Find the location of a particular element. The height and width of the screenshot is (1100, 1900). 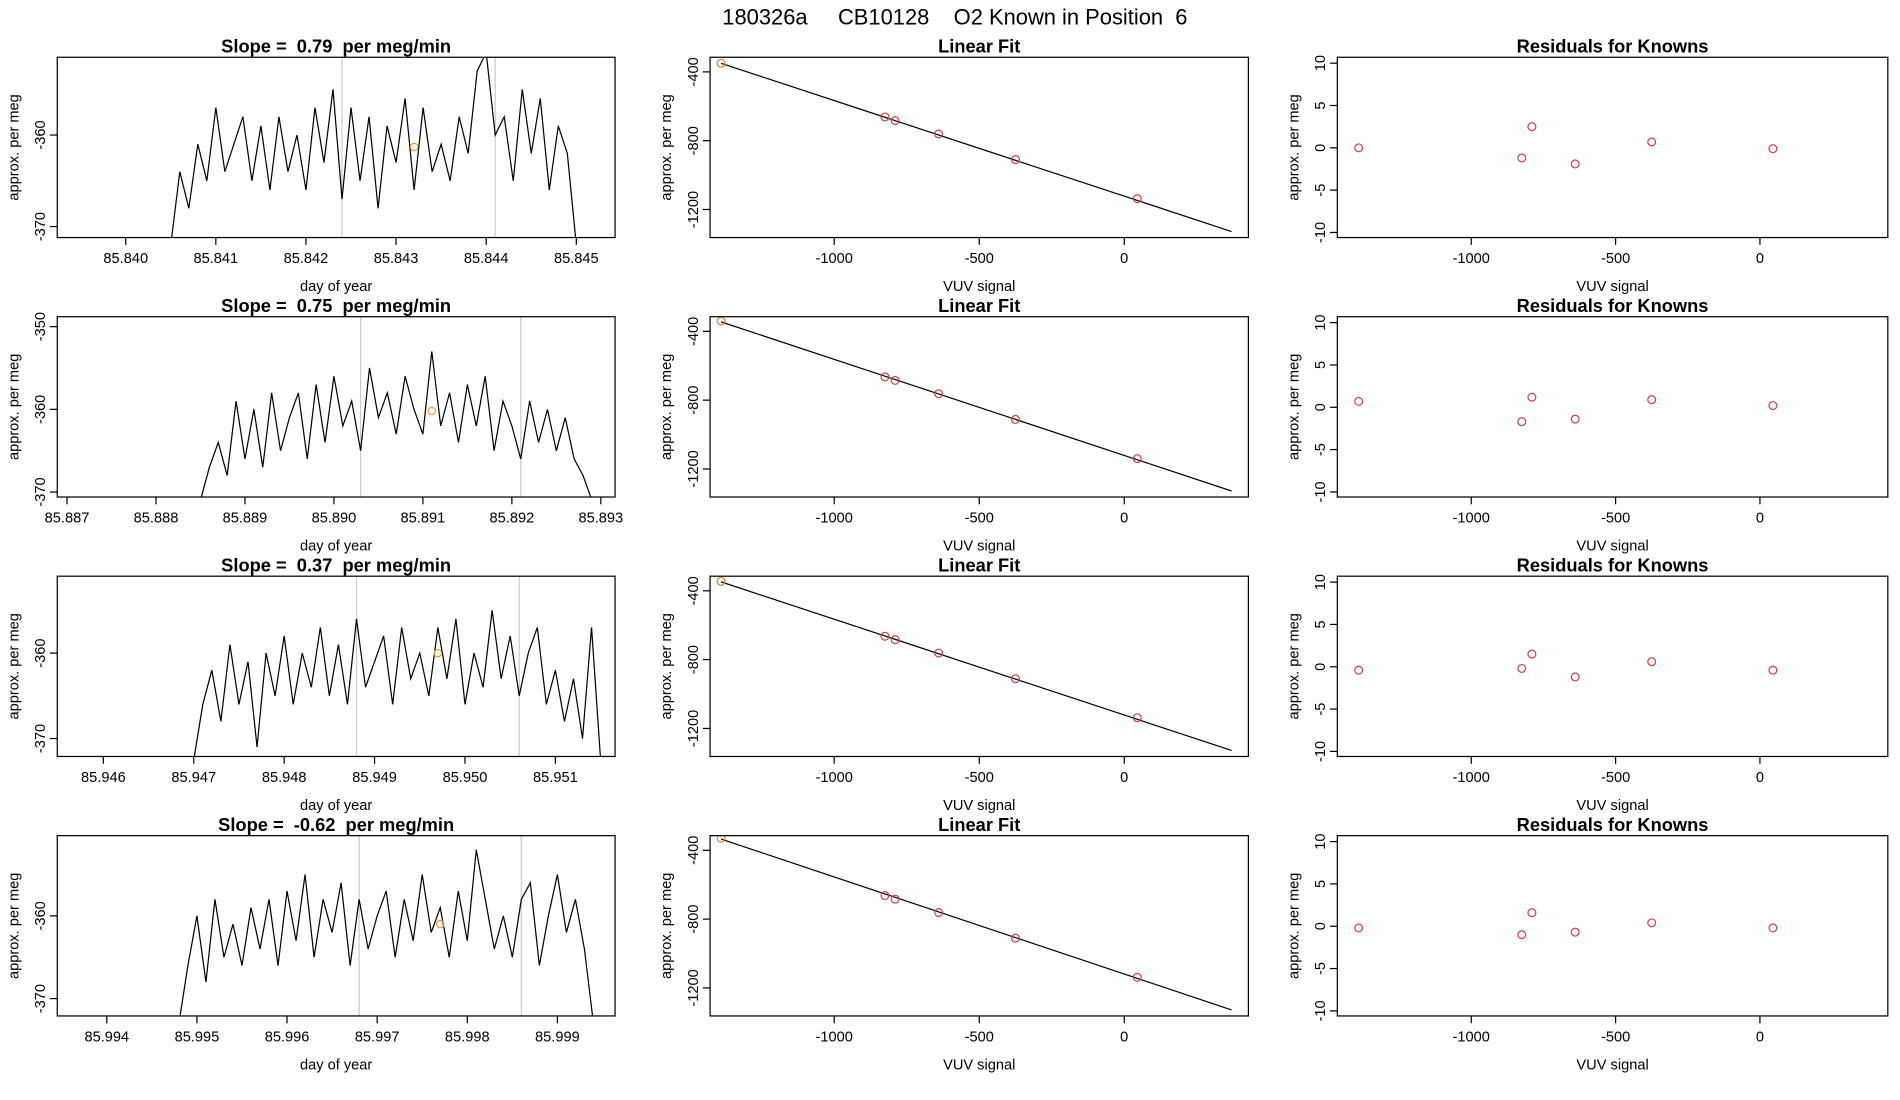

x-tick-label: 85.887 is located at coordinates (67, 519).